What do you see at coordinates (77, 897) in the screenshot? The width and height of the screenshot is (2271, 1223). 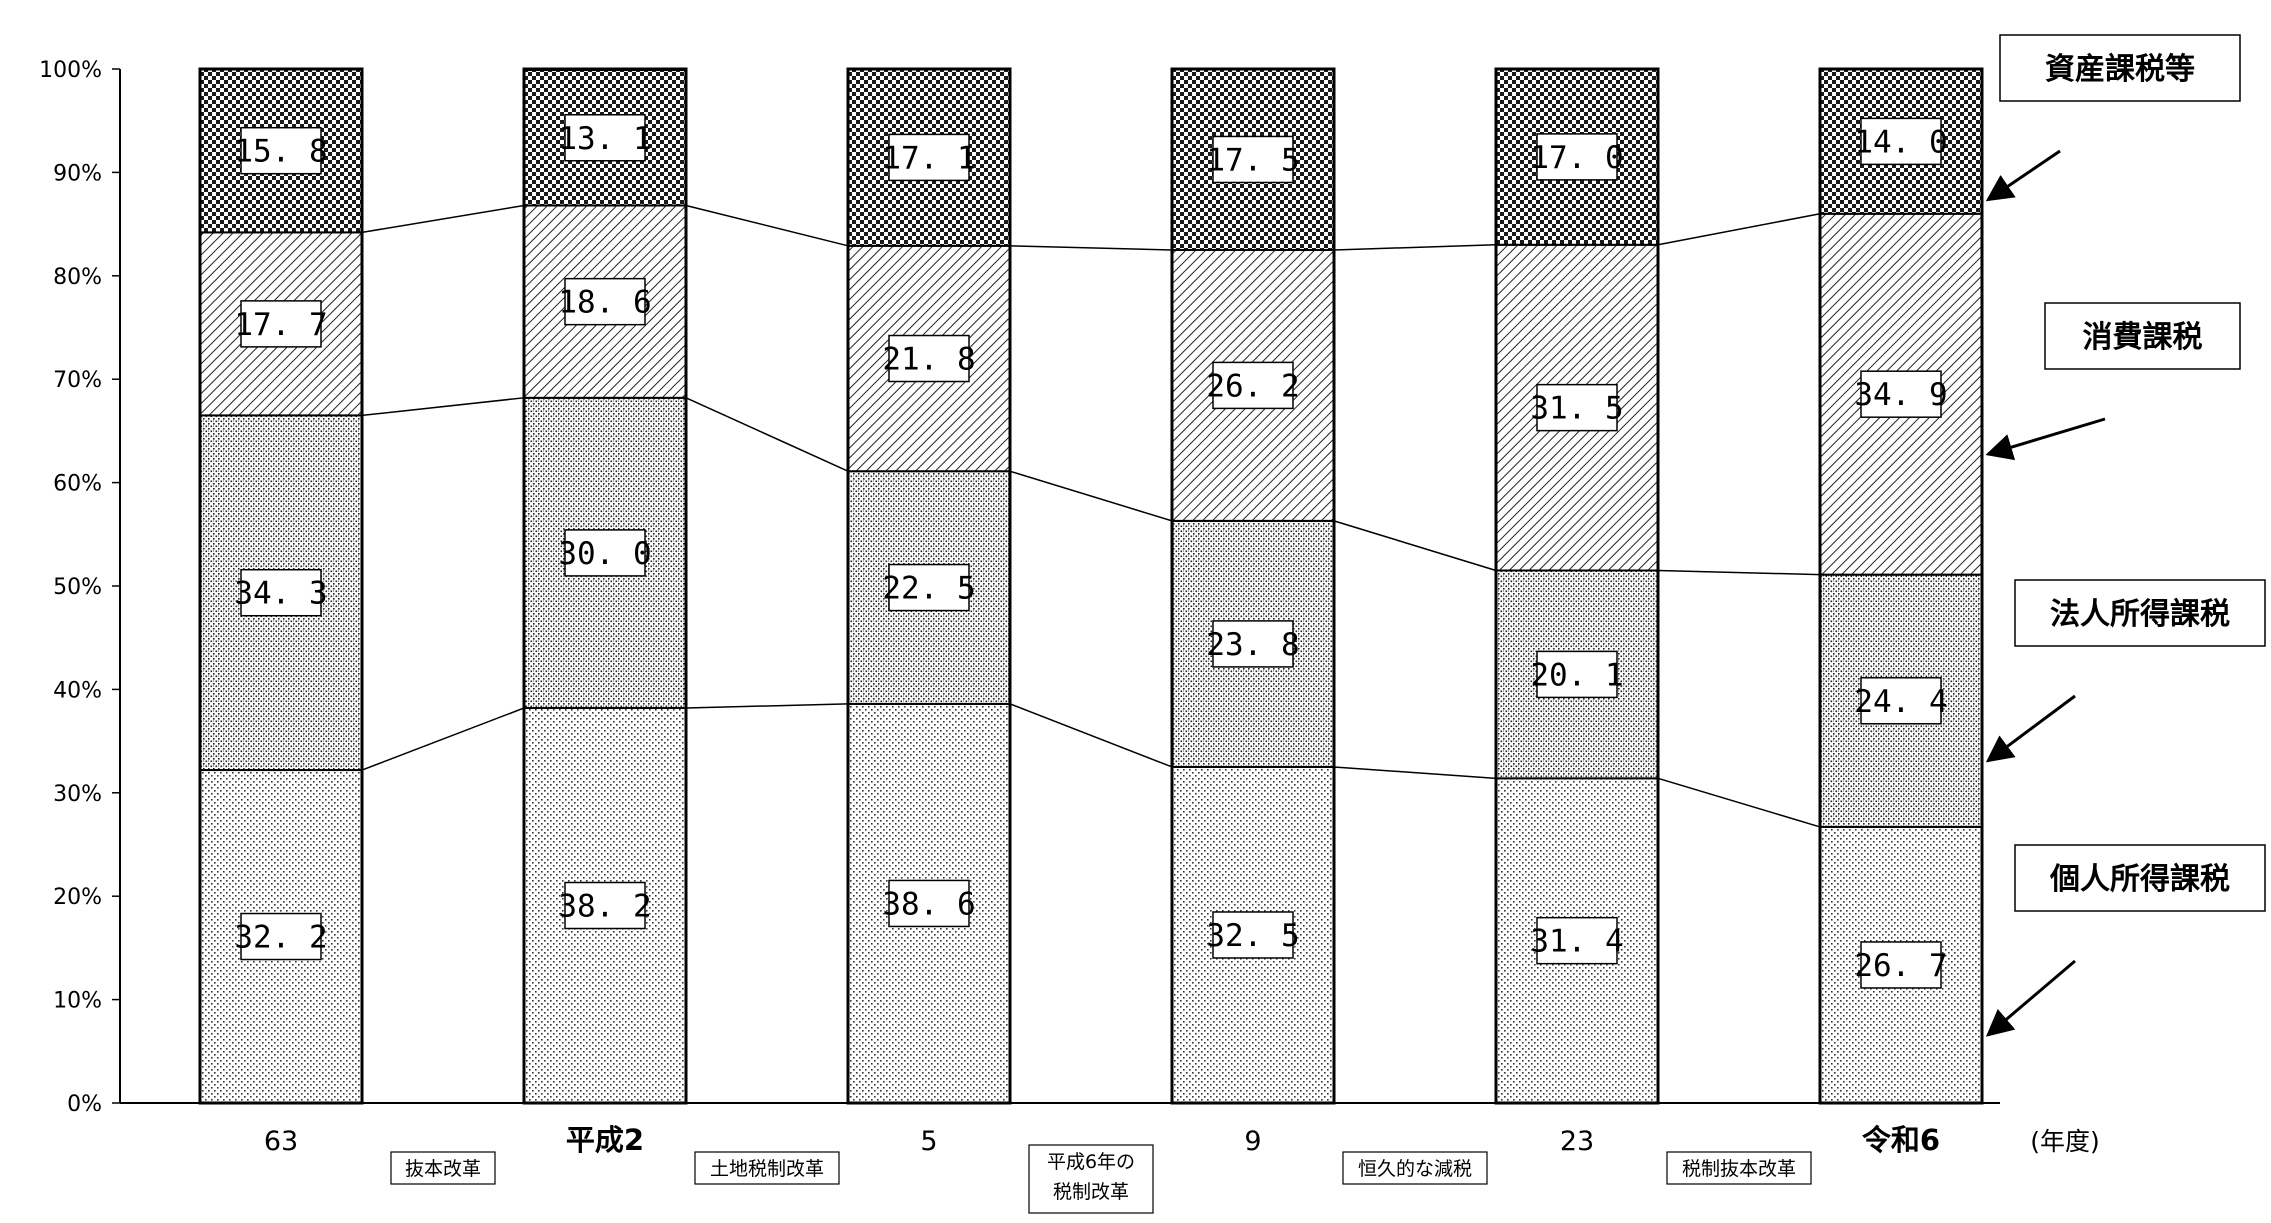 I see `y-tick-label: 20%` at bounding box center [77, 897].